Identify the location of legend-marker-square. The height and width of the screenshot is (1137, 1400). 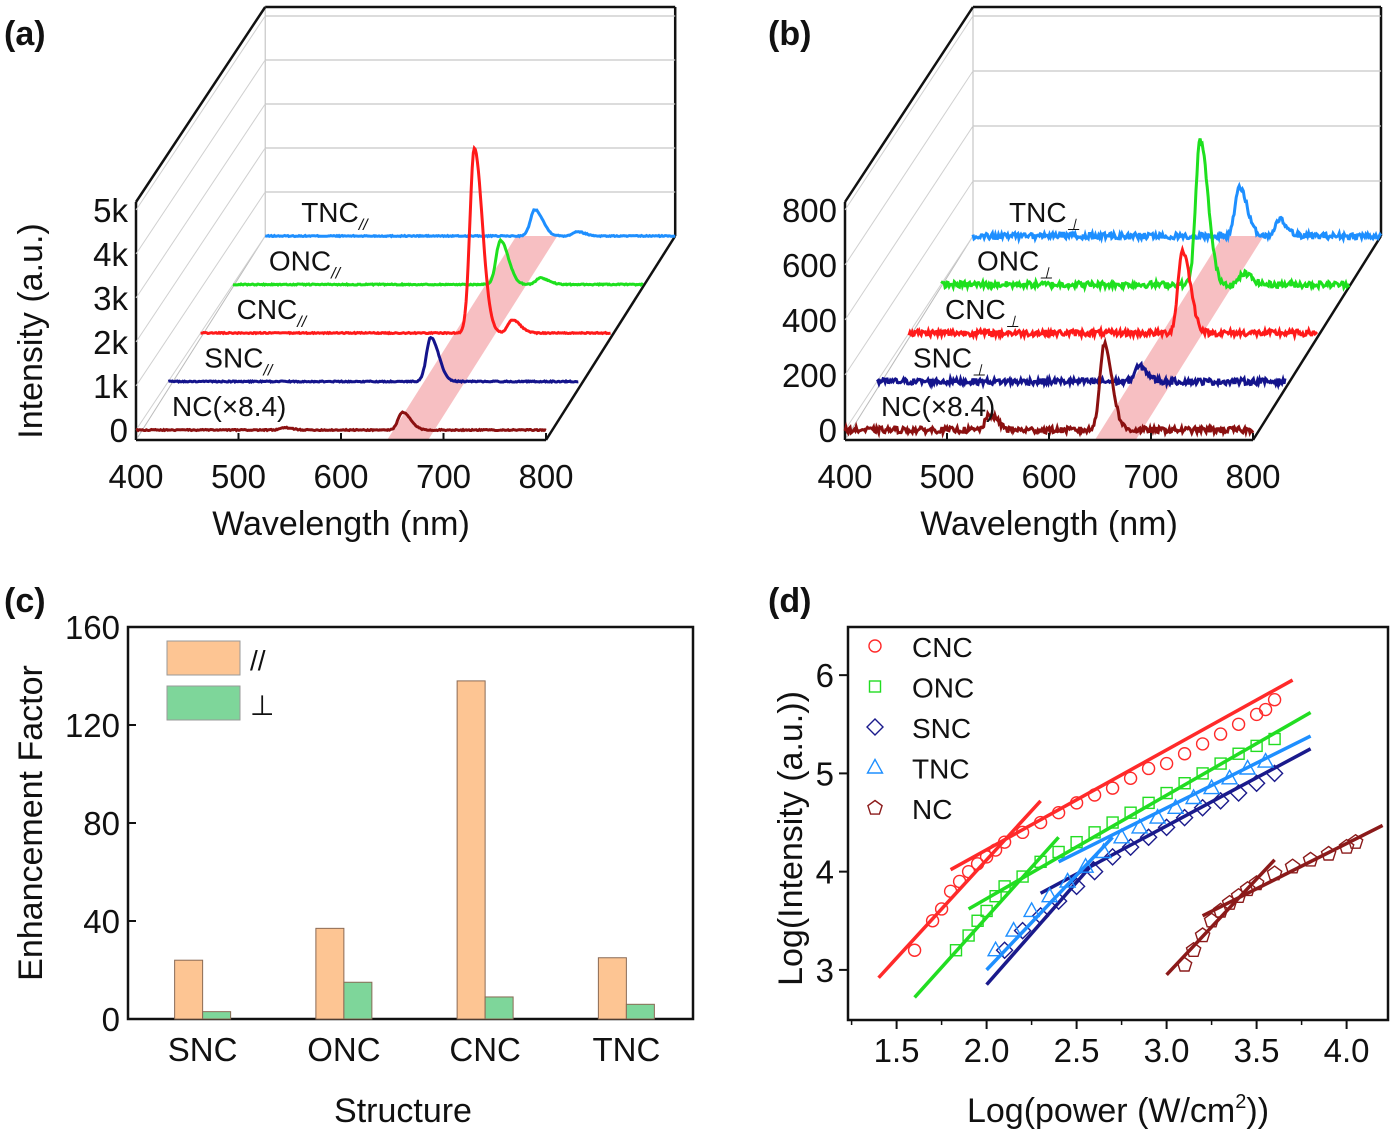
(875, 686).